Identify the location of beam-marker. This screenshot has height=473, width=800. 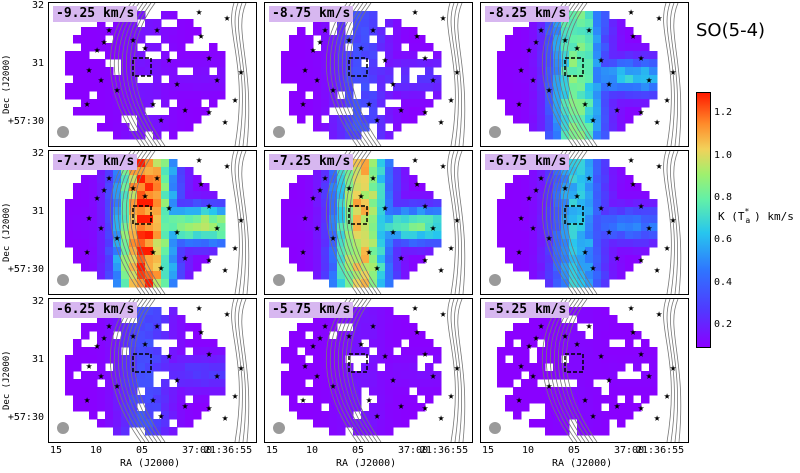
(63, 132).